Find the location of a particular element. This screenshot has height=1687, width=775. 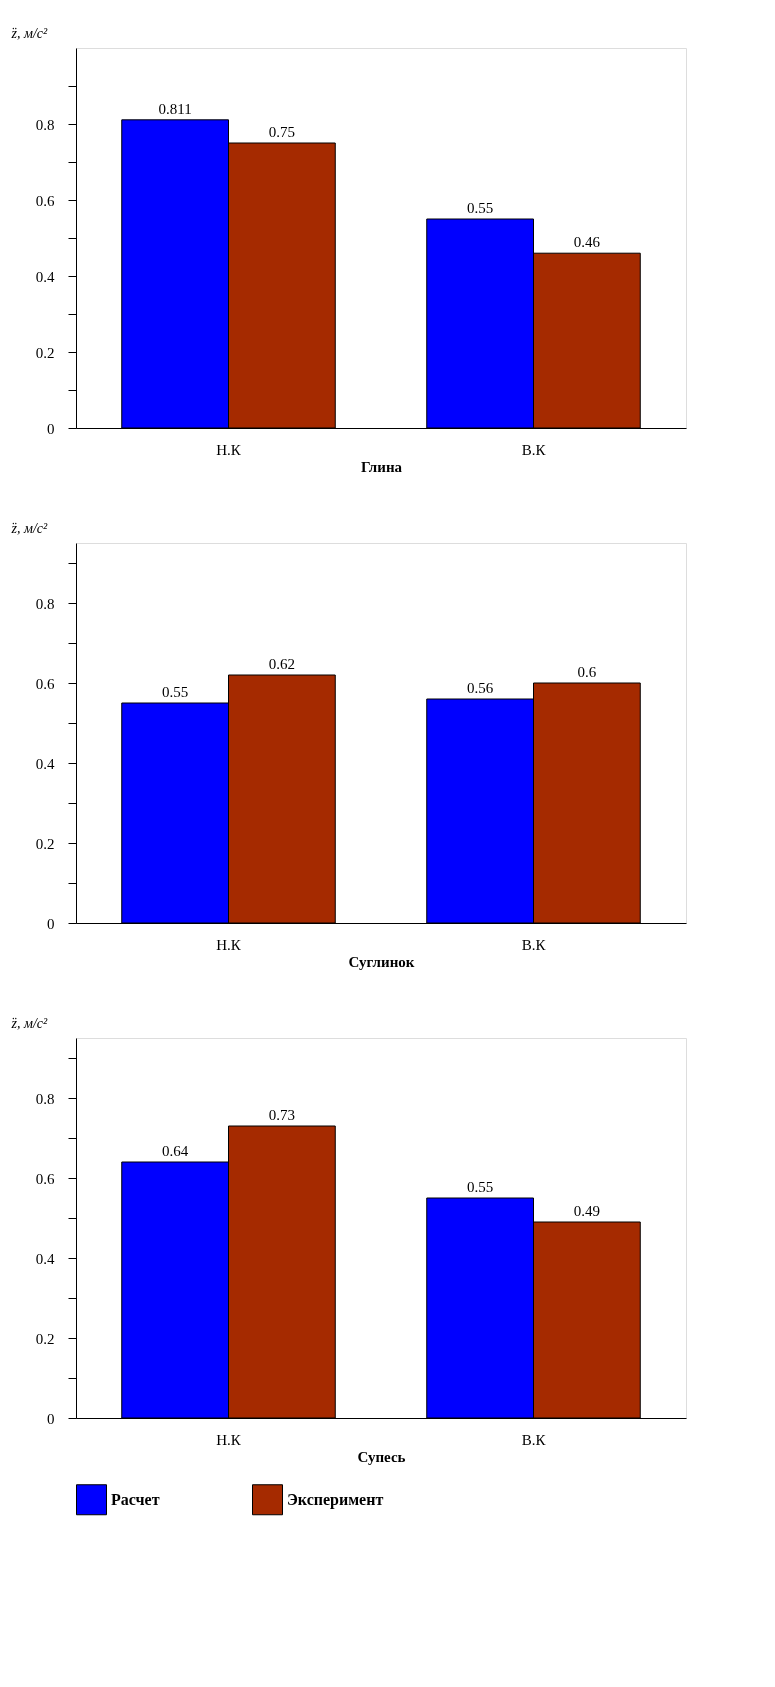

data-label: 0.811 is located at coordinates (175, 108).